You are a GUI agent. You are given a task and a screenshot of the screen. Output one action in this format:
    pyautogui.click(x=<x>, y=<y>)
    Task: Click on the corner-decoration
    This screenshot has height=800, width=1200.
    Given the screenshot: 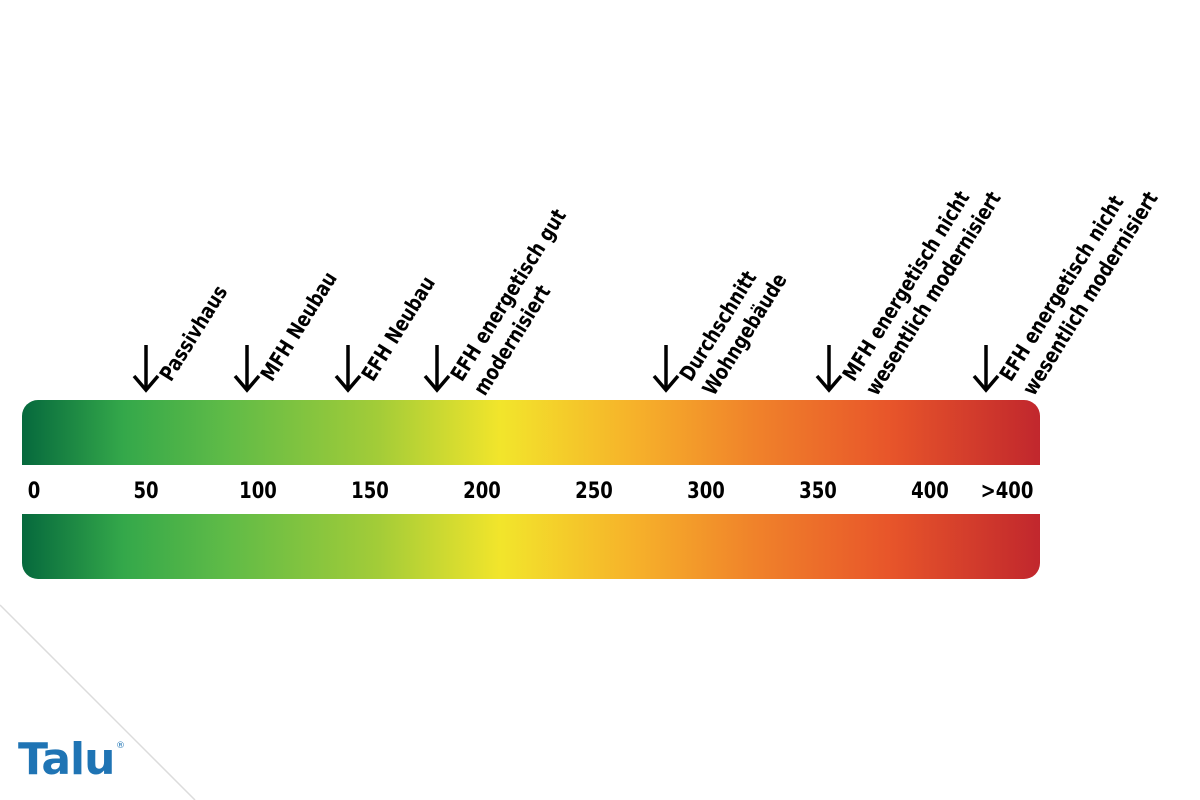 What is the action you would take?
    pyautogui.click(x=98, y=702)
    